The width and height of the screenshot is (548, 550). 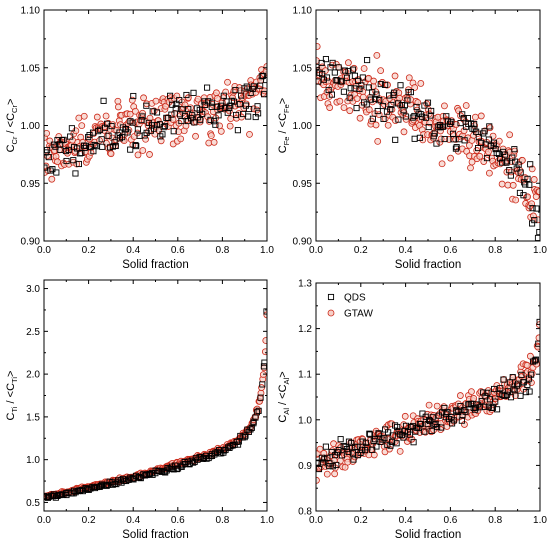 What do you see at coordinates (33, 332) in the screenshot?
I see `y-tick-label: 2.5` at bounding box center [33, 332].